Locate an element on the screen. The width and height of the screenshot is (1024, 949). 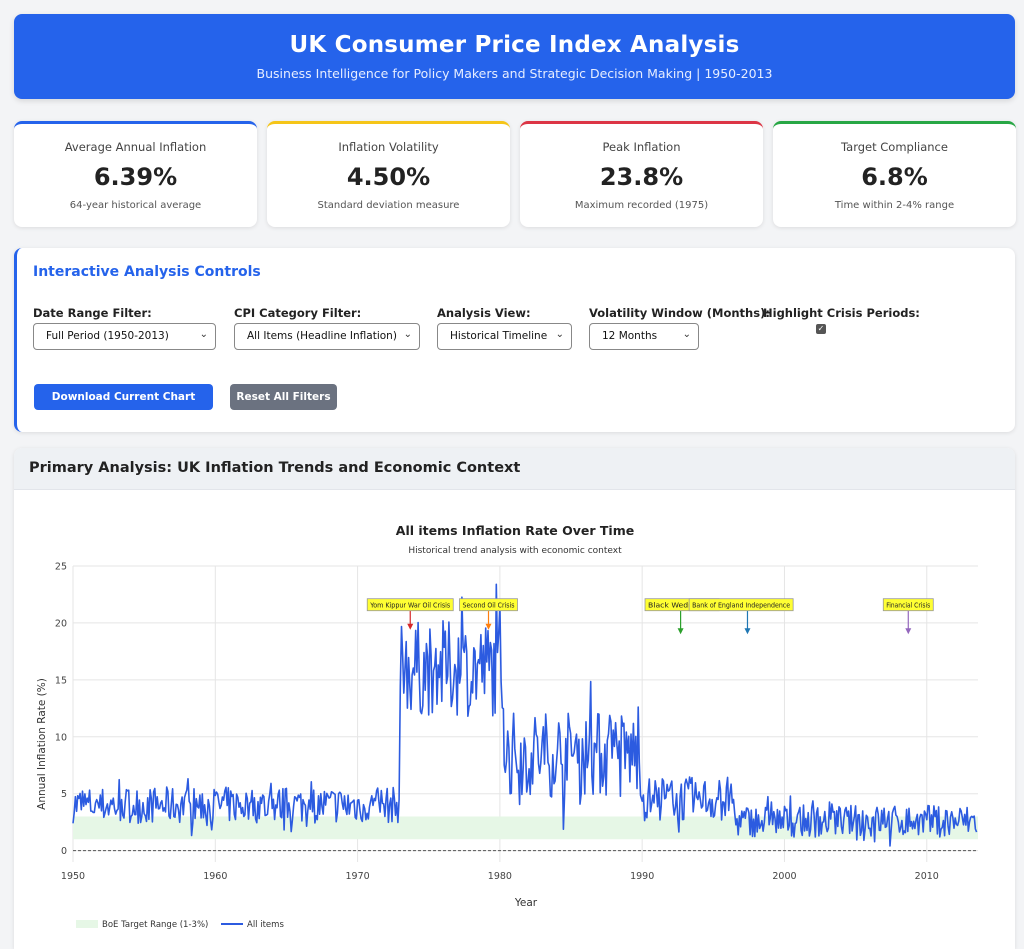
x-tick-label: 1950 is located at coordinates (73, 876).